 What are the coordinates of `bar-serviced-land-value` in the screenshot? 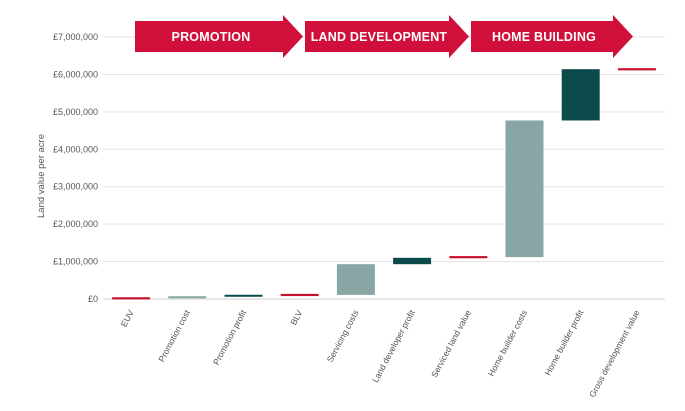 It's located at (468, 257).